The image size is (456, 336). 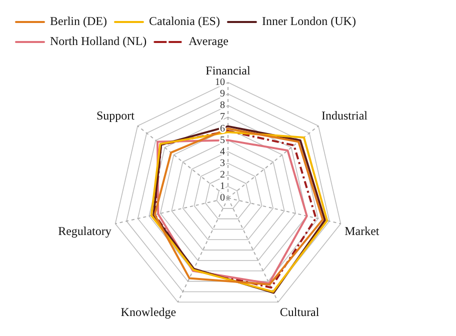 I want to click on y-tick-label: 9, so click(x=222, y=94).